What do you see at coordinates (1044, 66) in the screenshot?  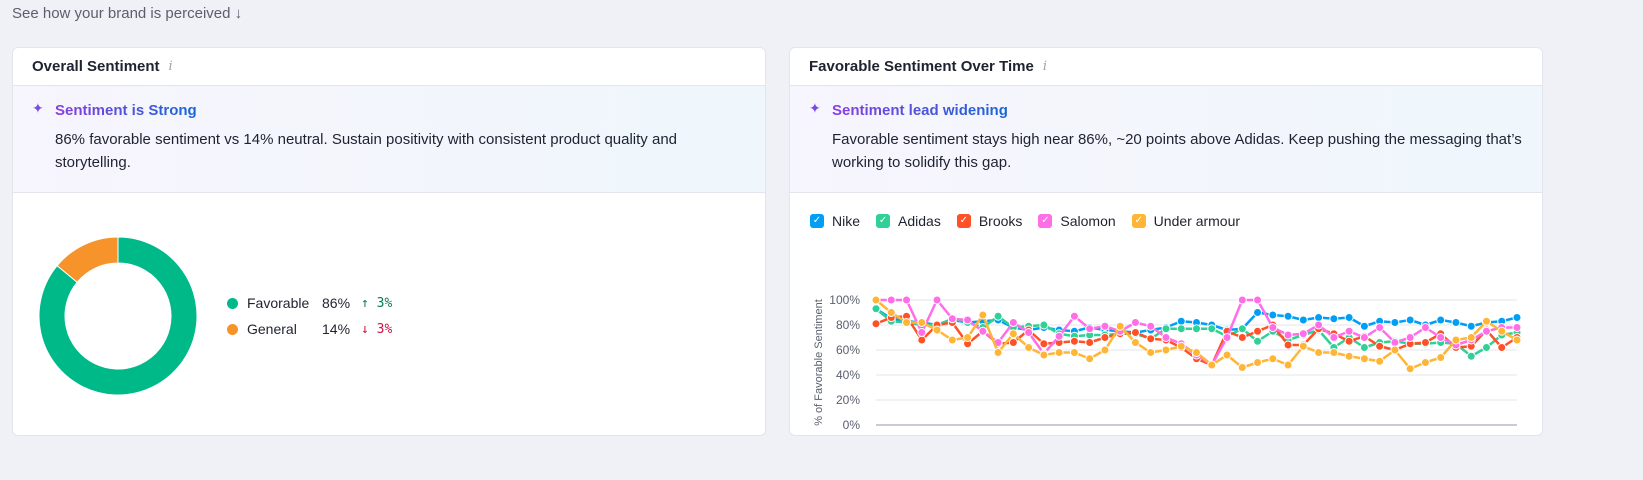 I see `info-icon: i` at bounding box center [1044, 66].